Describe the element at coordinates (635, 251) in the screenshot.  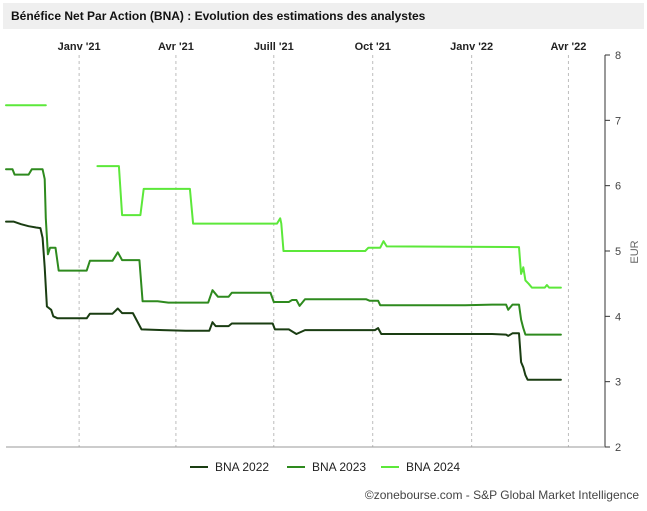
I see `y-axis-unit-label: EUR` at that location.